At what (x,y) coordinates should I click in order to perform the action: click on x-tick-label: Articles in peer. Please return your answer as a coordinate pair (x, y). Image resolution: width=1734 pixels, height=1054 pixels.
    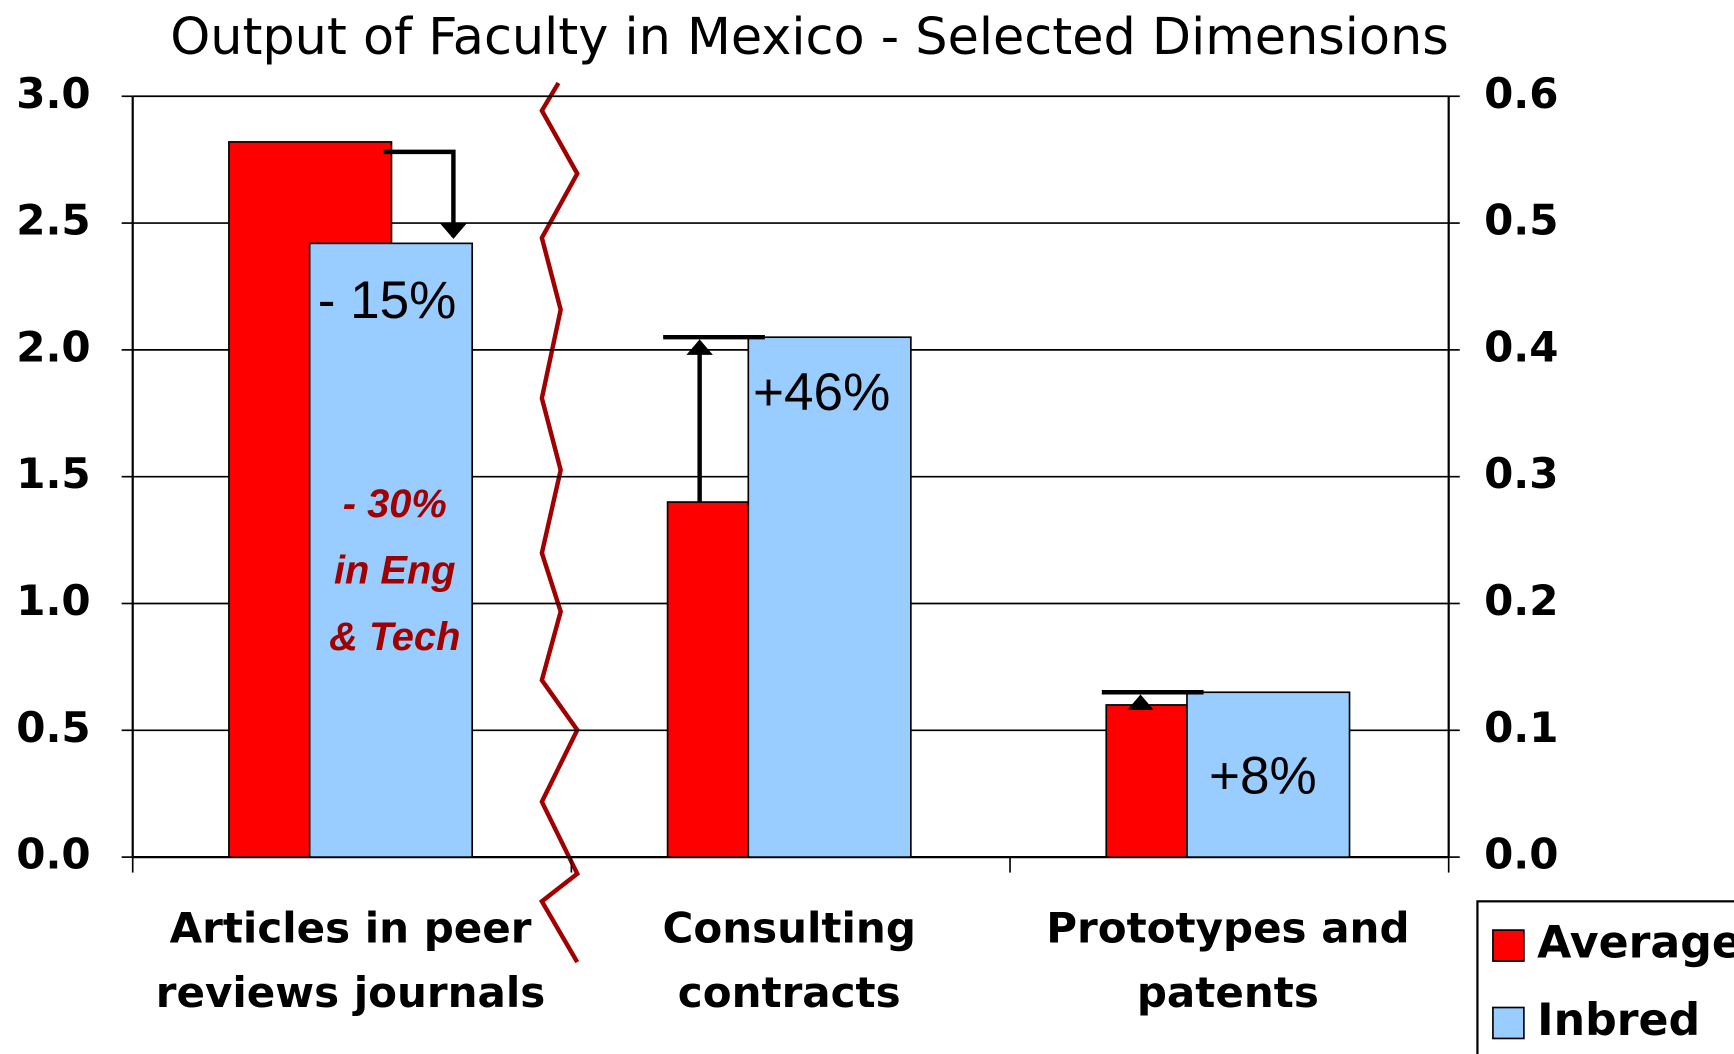
    Looking at the image, I should click on (351, 928).